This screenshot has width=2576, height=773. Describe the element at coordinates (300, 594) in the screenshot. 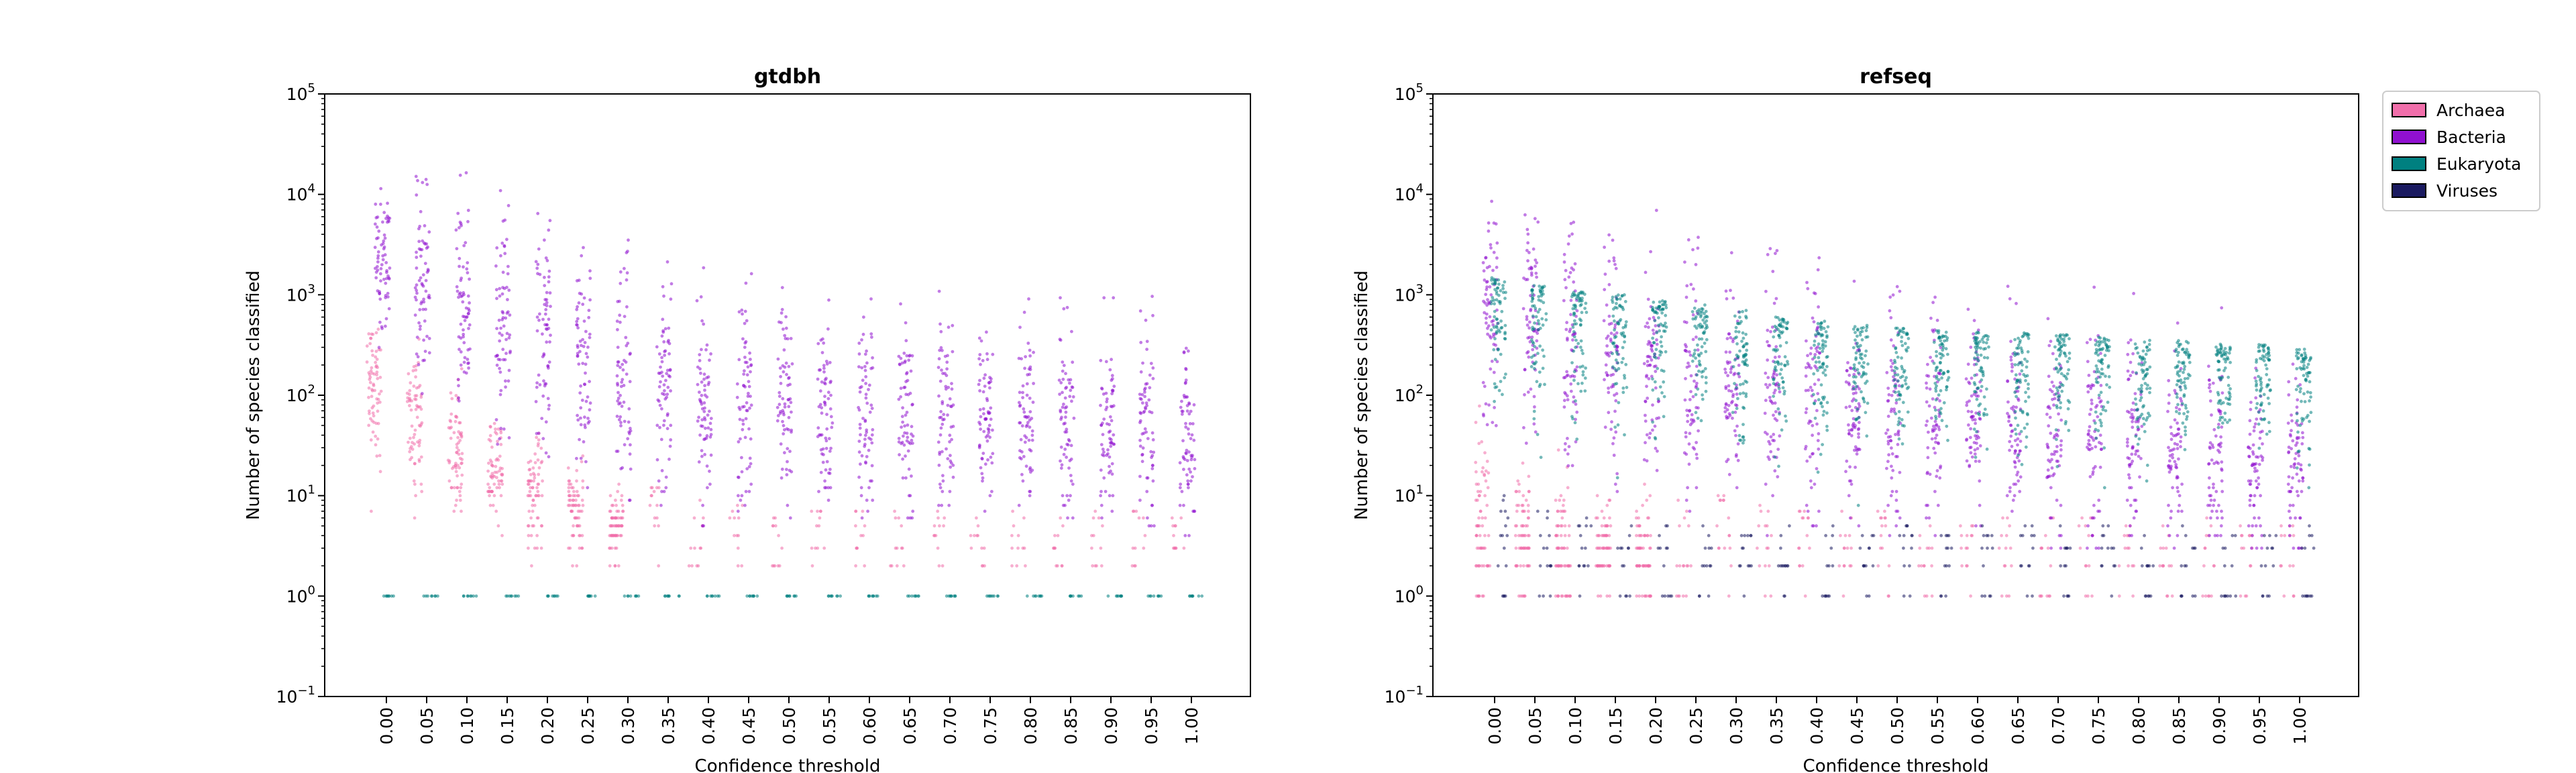

I see `y-tick-label: 100` at that location.